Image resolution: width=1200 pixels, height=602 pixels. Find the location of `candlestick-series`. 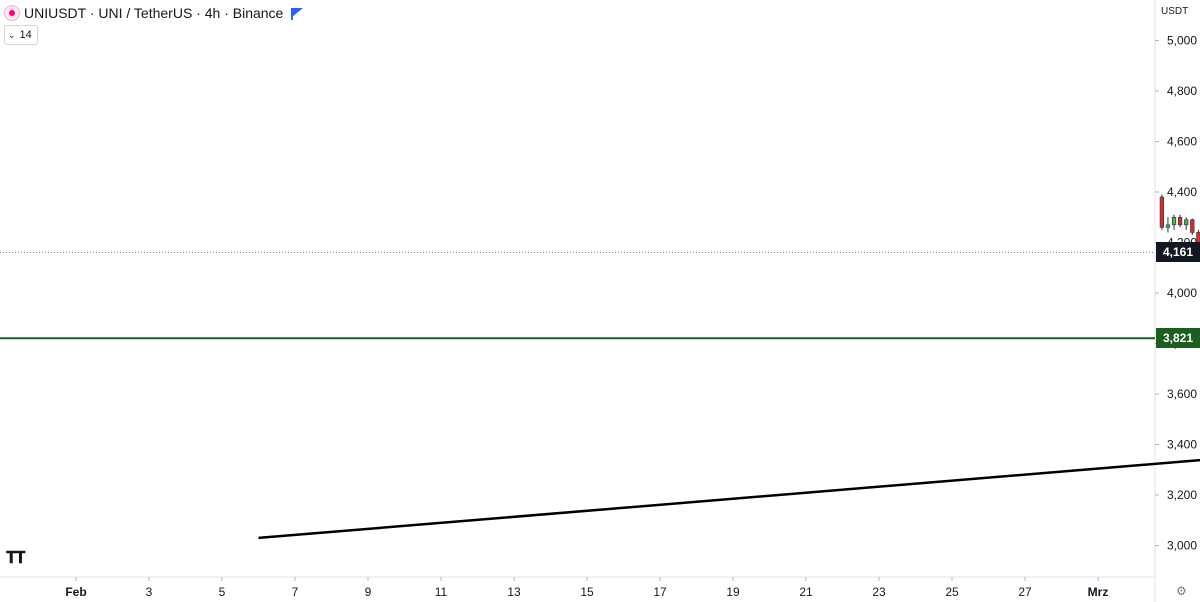

candlestick-series is located at coordinates (1179, 223).